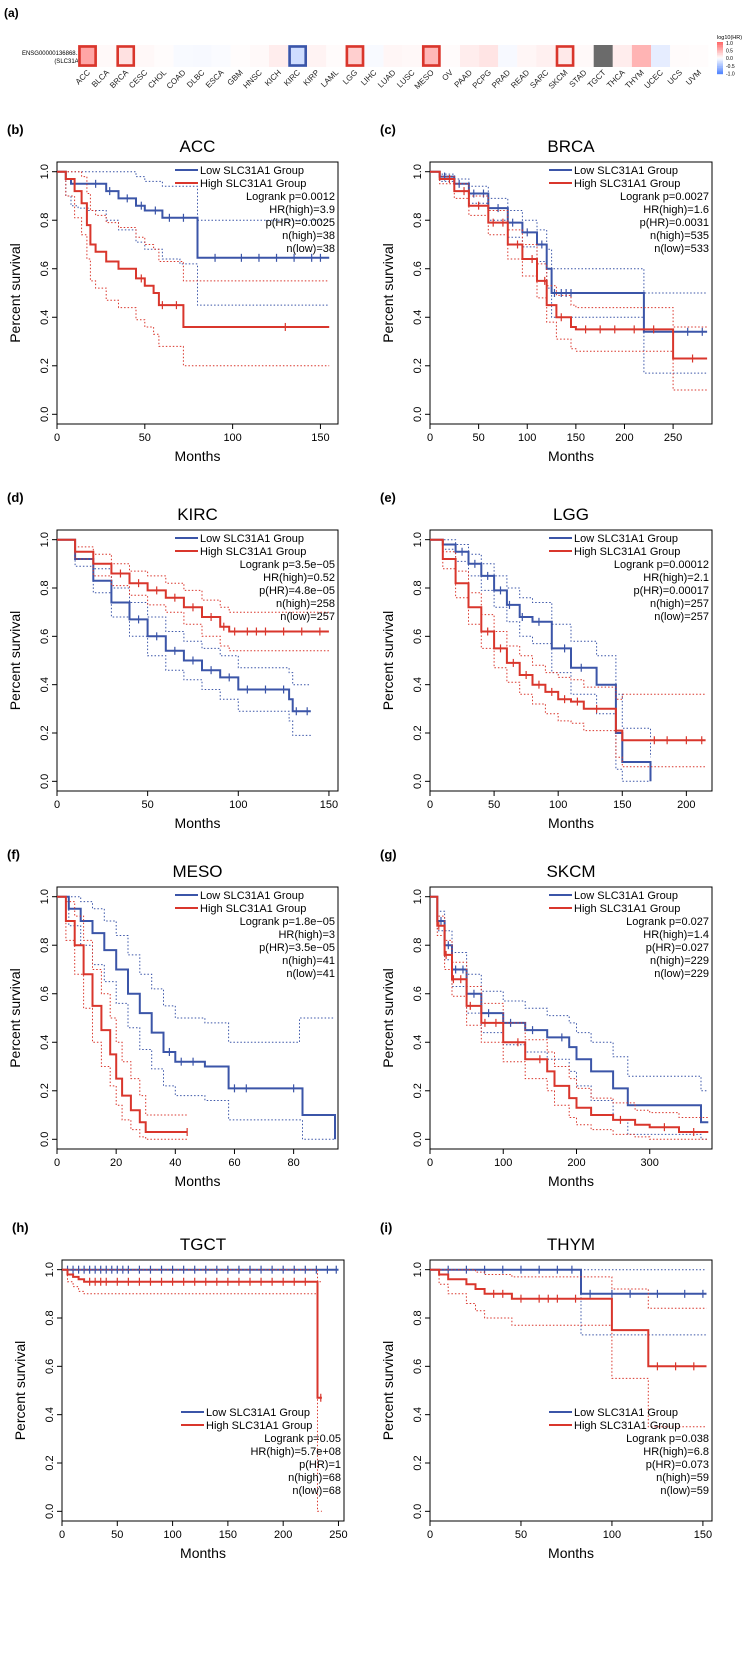 This screenshot has height=1653, width=751. I want to click on panel-title: BRCA, so click(571, 146).